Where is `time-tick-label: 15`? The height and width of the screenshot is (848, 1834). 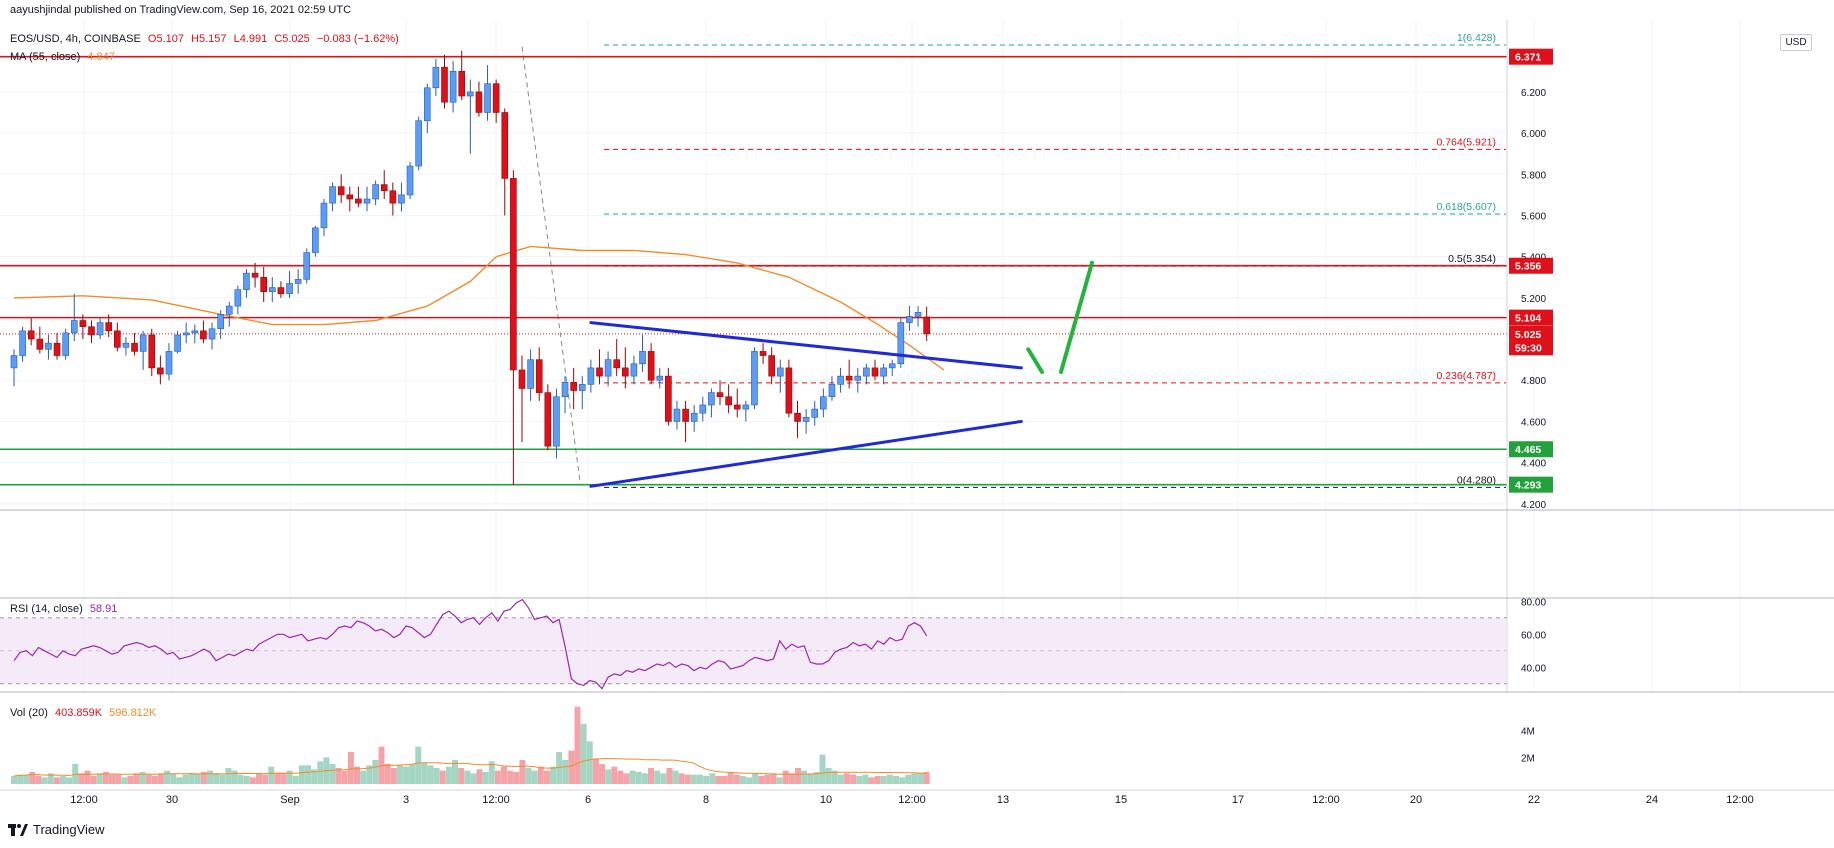
time-tick-label: 15 is located at coordinates (1121, 800).